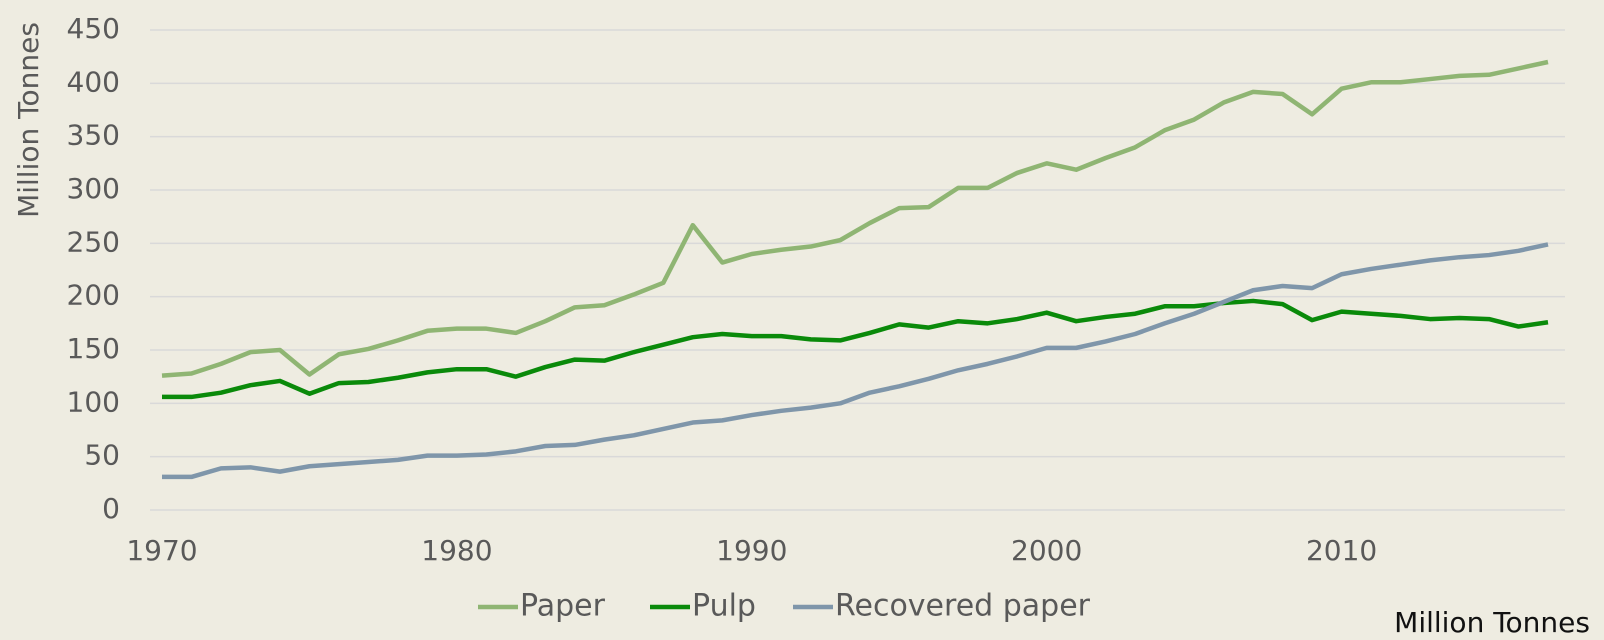 Image resolution: width=1604 pixels, height=640 pixels. What do you see at coordinates (93, 401) in the screenshot?
I see `y-tick-label: 100` at bounding box center [93, 401].